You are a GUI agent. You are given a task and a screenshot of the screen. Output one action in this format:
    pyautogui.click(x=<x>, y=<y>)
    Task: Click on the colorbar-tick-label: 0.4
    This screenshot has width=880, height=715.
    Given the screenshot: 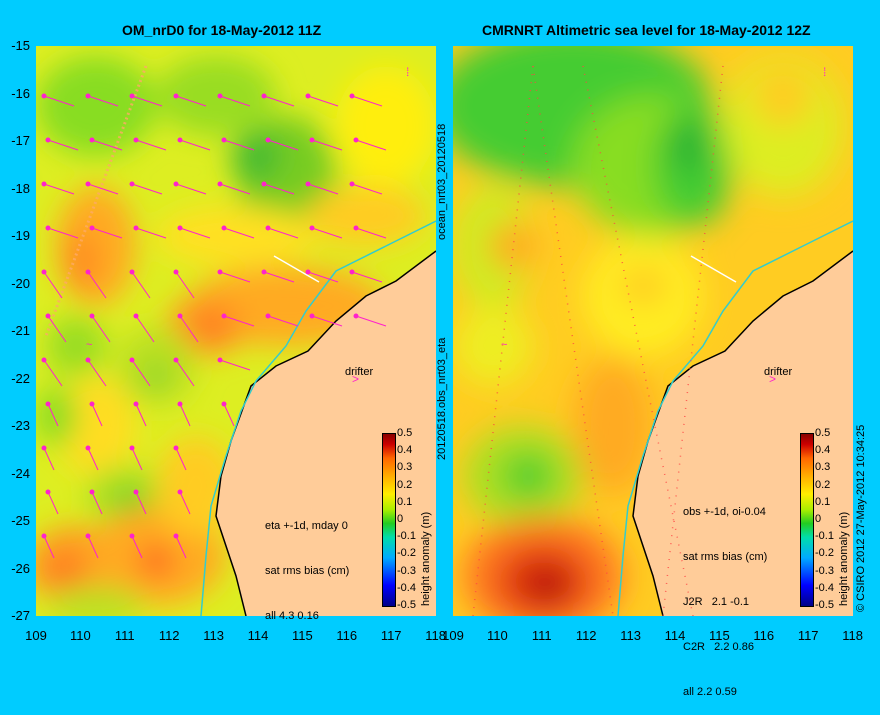 What is the action you would take?
    pyautogui.click(x=823, y=450)
    